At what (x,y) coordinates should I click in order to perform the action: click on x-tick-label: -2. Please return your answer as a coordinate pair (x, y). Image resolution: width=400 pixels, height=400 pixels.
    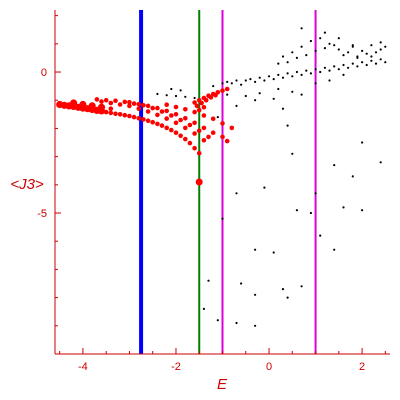
    Looking at the image, I should click on (176, 367).